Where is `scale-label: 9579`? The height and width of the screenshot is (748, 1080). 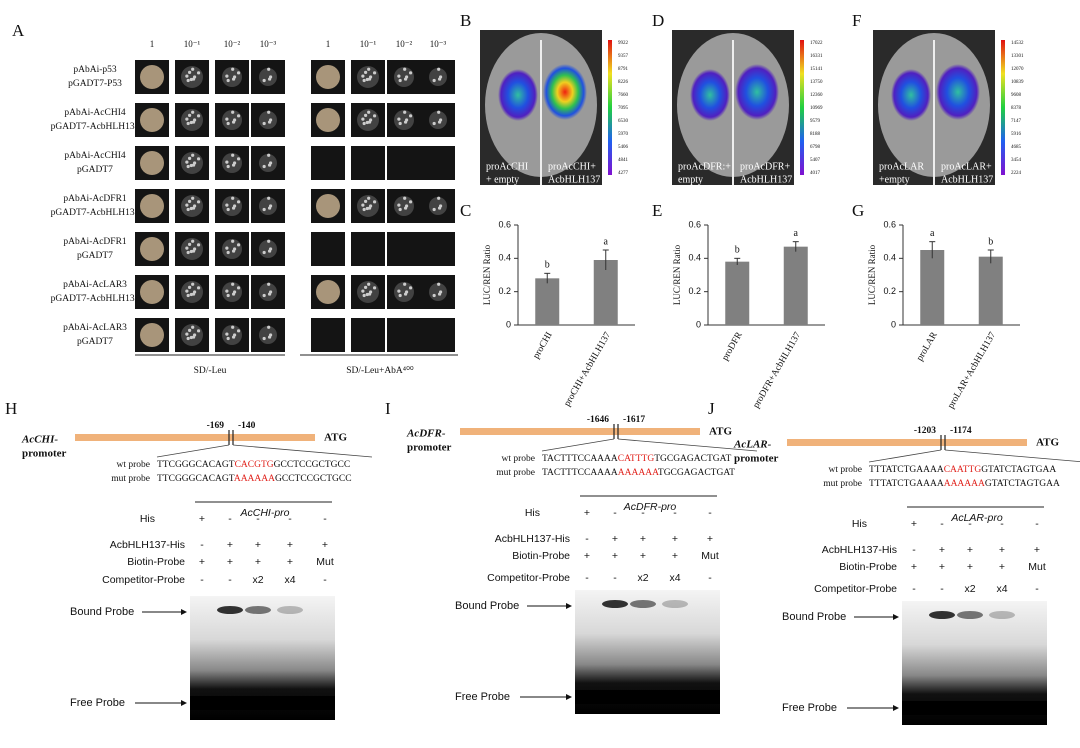
scale-label: 9579 is located at coordinates (815, 121).